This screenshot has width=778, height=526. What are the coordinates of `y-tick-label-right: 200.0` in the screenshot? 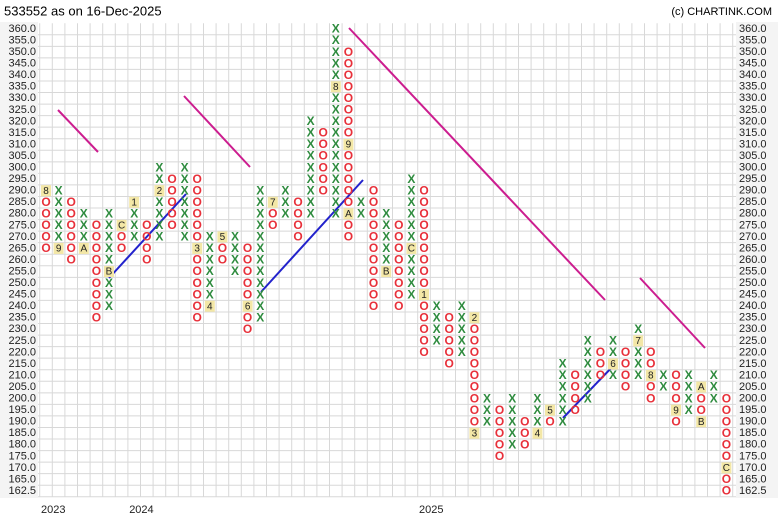 It's located at (753, 399).